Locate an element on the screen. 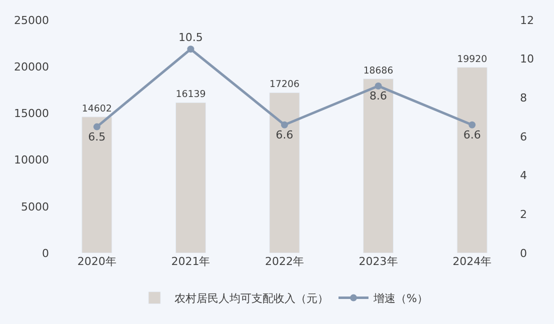 The image size is (554, 324). data-label: 6.5 is located at coordinates (97, 137).